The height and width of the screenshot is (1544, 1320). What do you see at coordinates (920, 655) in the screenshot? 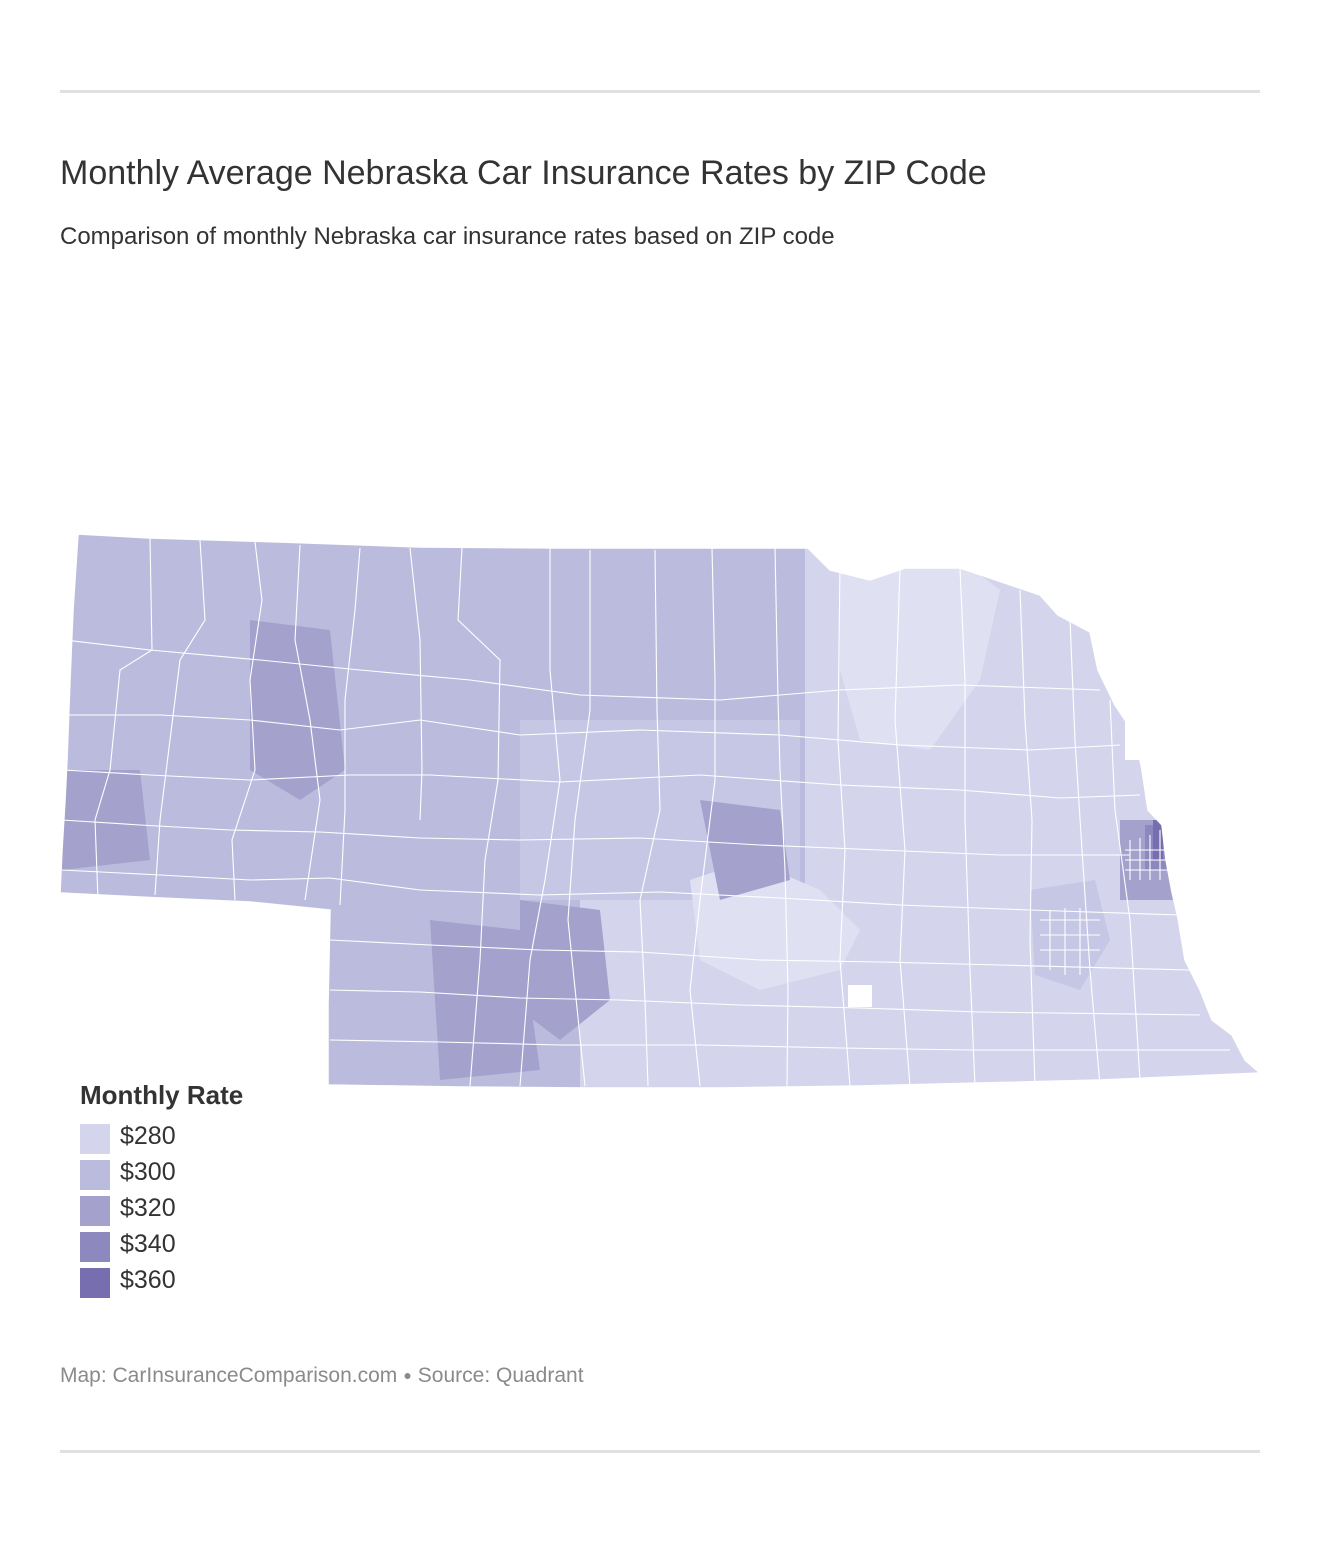
I see `region-north-east-light` at bounding box center [920, 655].